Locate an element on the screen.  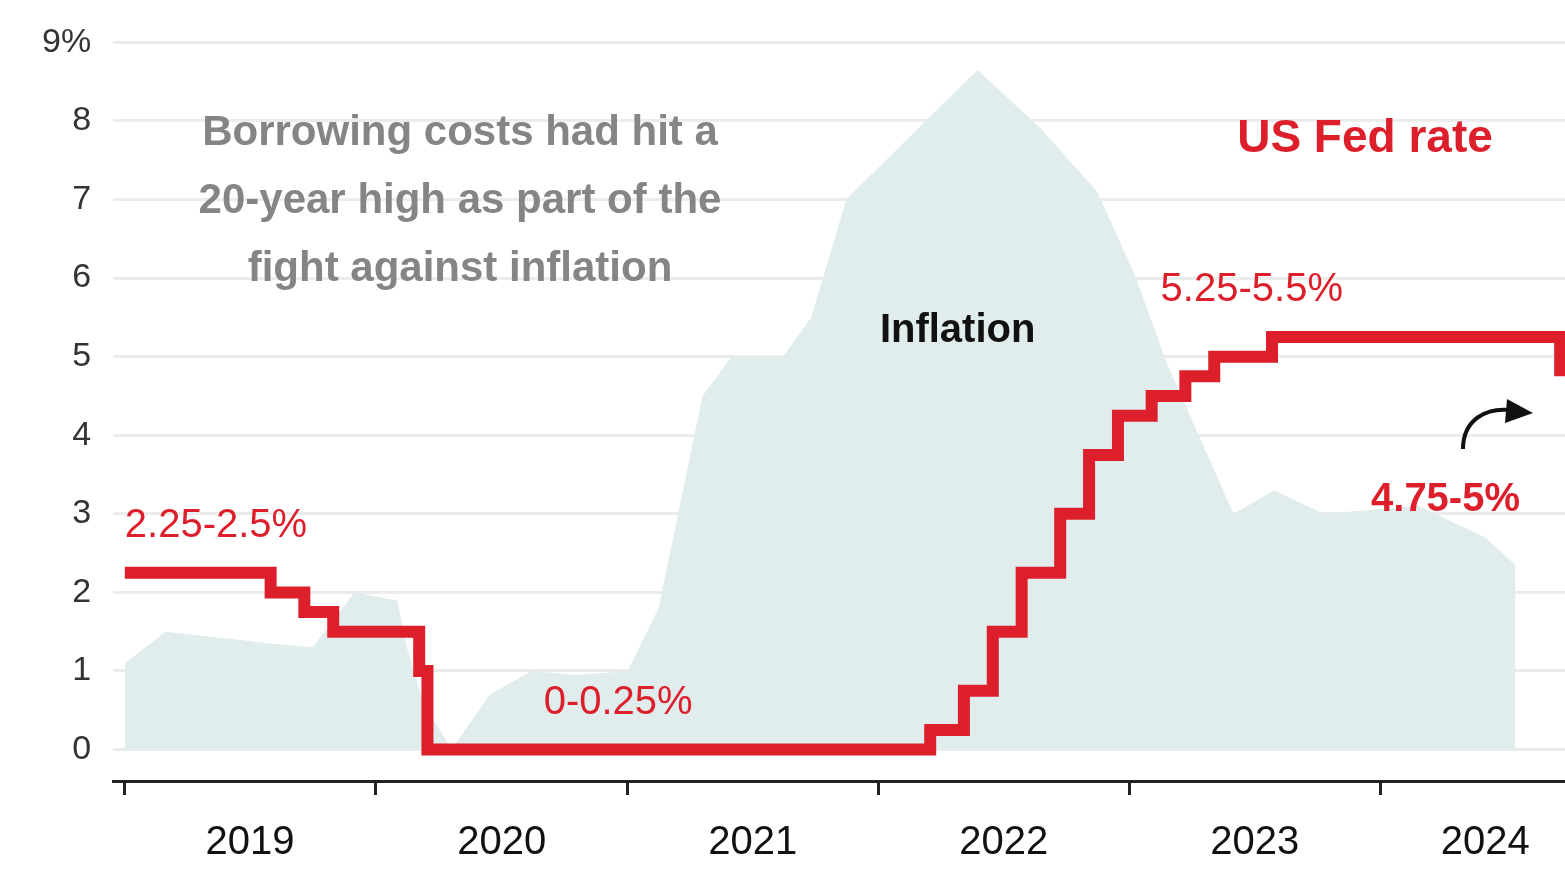
x-tick-label: 2024 is located at coordinates (1485, 840).